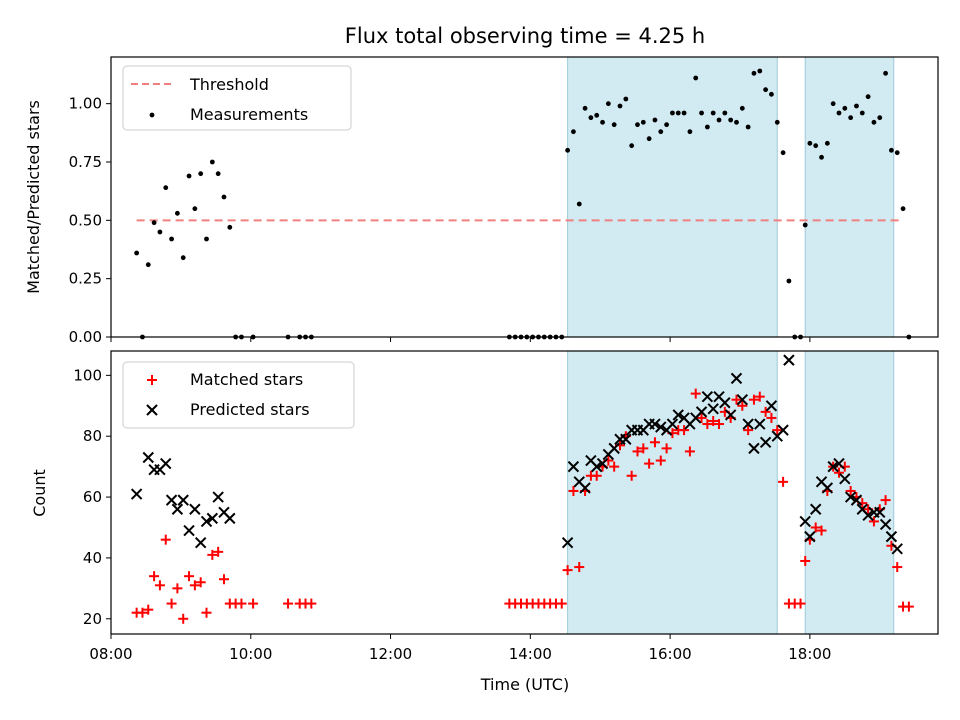 The width and height of the screenshot is (960, 720). I want to click on legend-threshold-label: Threshold, so click(229, 84).